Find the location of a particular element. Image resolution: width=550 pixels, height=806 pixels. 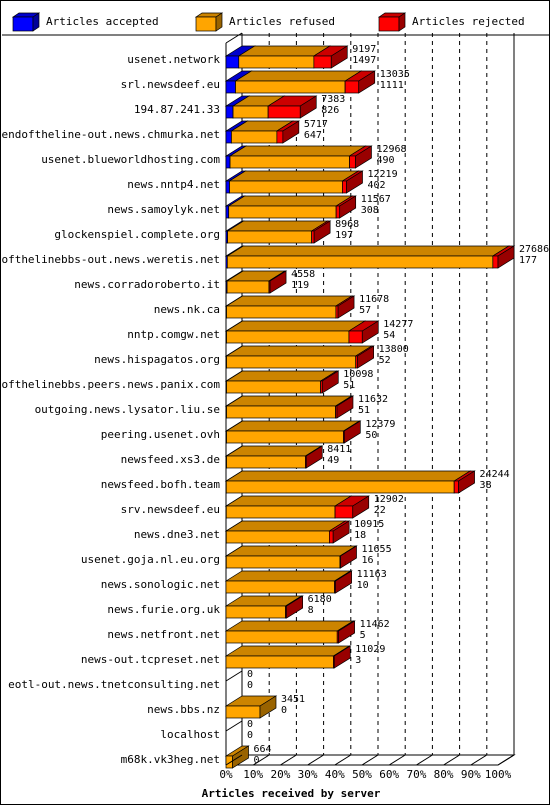

total-label: 13800 is located at coordinates (394, 349).